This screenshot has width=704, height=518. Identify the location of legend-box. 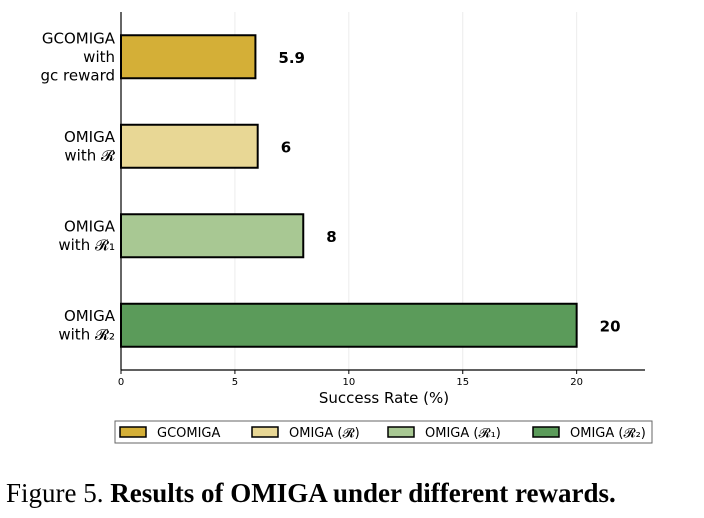
(383, 432).